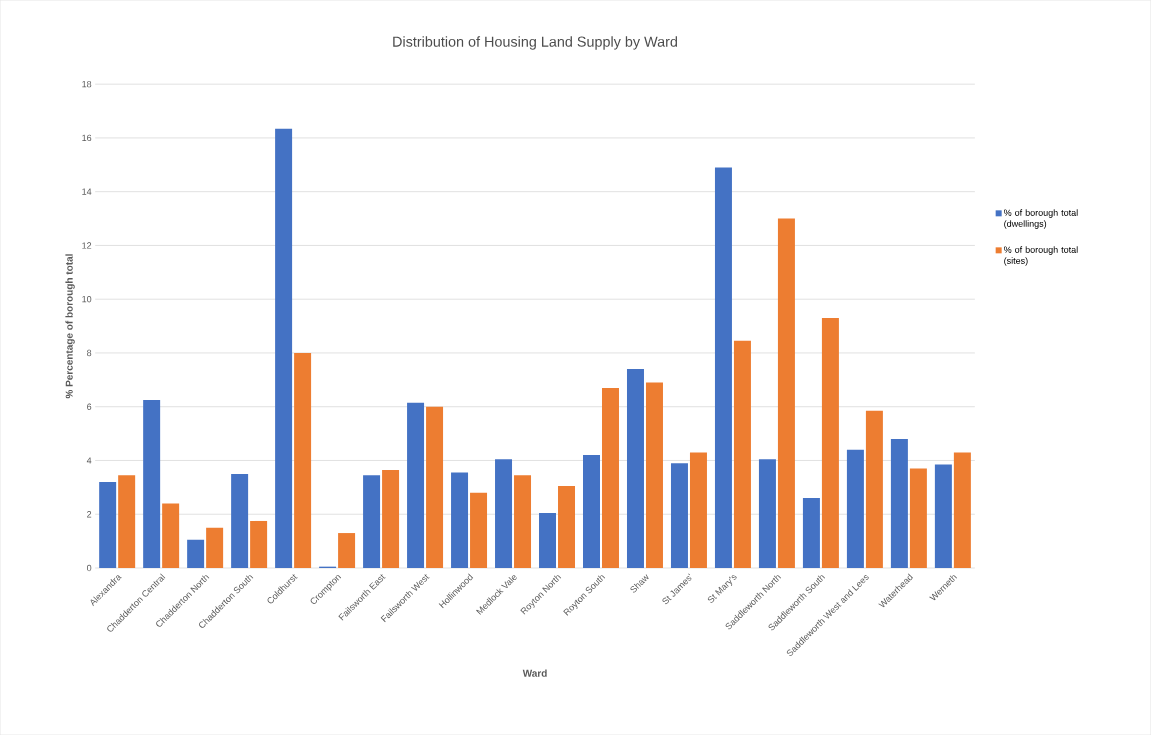 The height and width of the screenshot is (735, 1151). I want to click on y-tick-label: 2, so click(89, 514).